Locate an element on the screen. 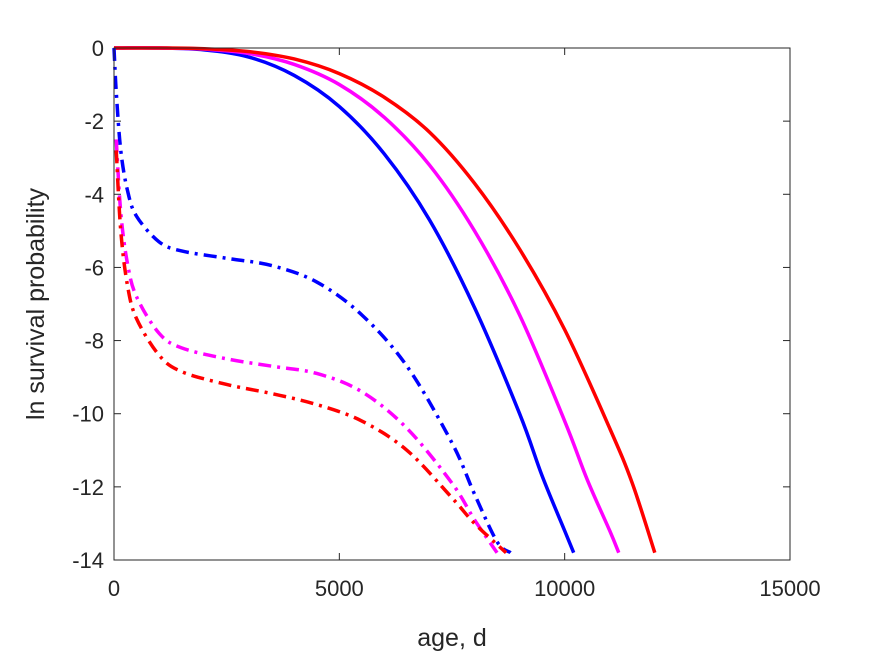  y-tick-label: 0 is located at coordinates (98, 48).